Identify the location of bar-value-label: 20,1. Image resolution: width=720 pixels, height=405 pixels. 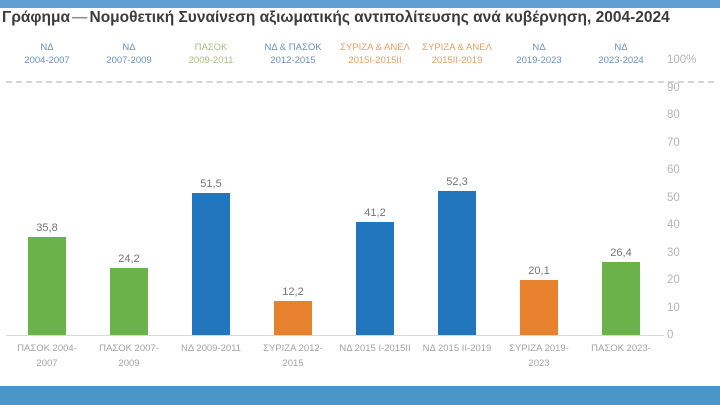
(539, 271).